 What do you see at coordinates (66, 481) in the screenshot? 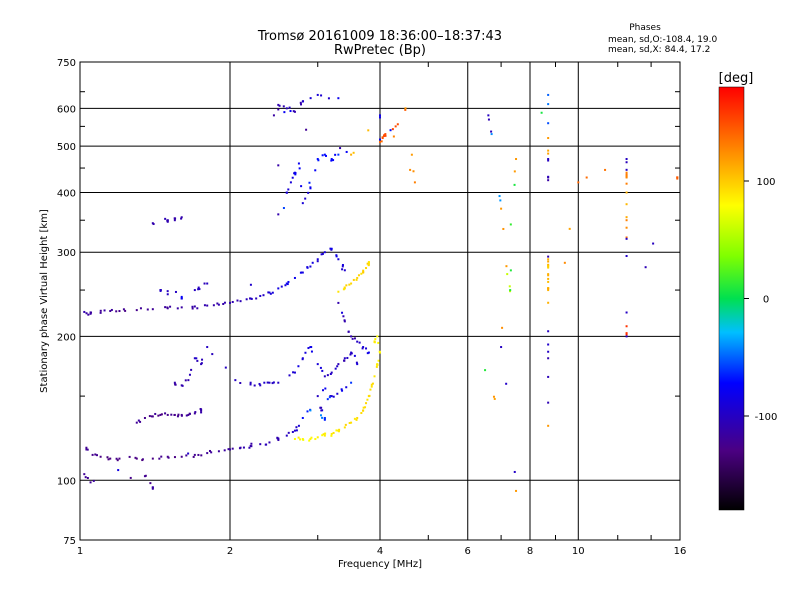
I see `y-tick-label: 100` at bounding box center [66, 481].